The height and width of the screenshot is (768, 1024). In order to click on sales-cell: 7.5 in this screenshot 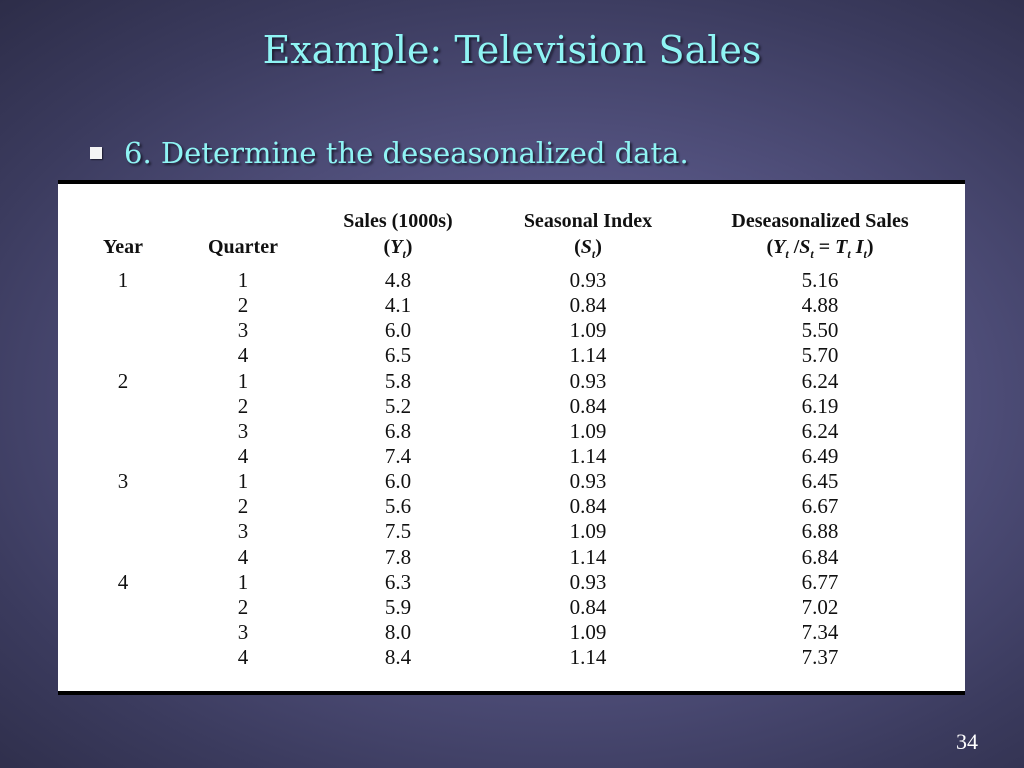, I will do `click(398, 531)`.